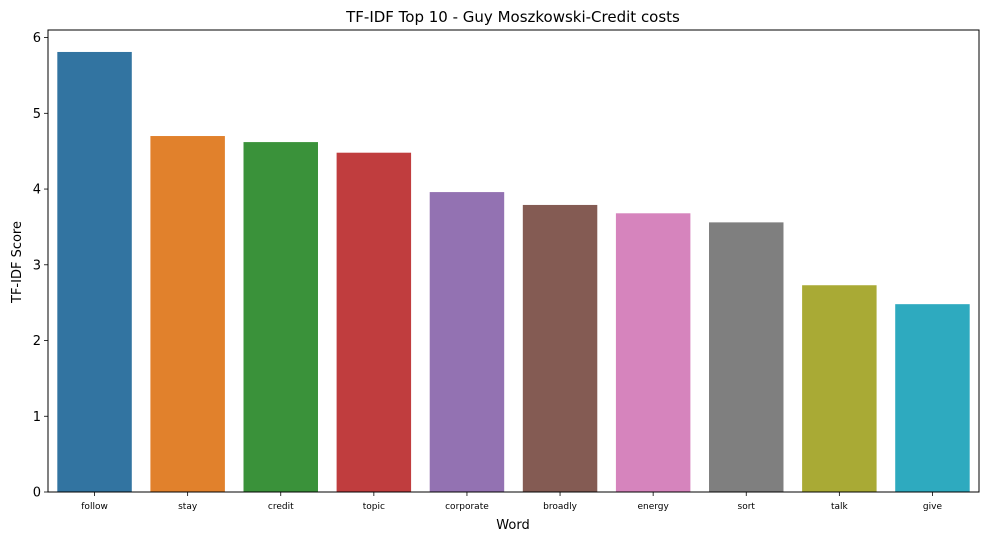  What do you see at coordinates (839, 388) in the screenshot?
I see `bar-talk` at bounding box center [839, 388].